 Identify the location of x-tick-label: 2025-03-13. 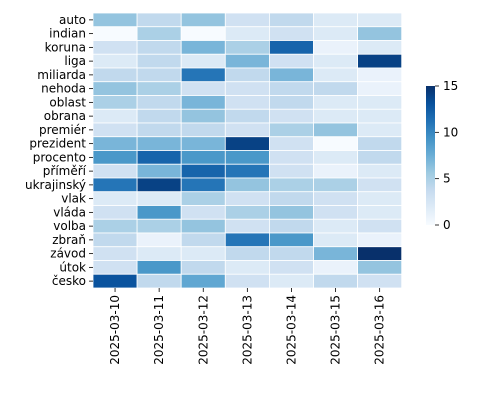
(247, 330).